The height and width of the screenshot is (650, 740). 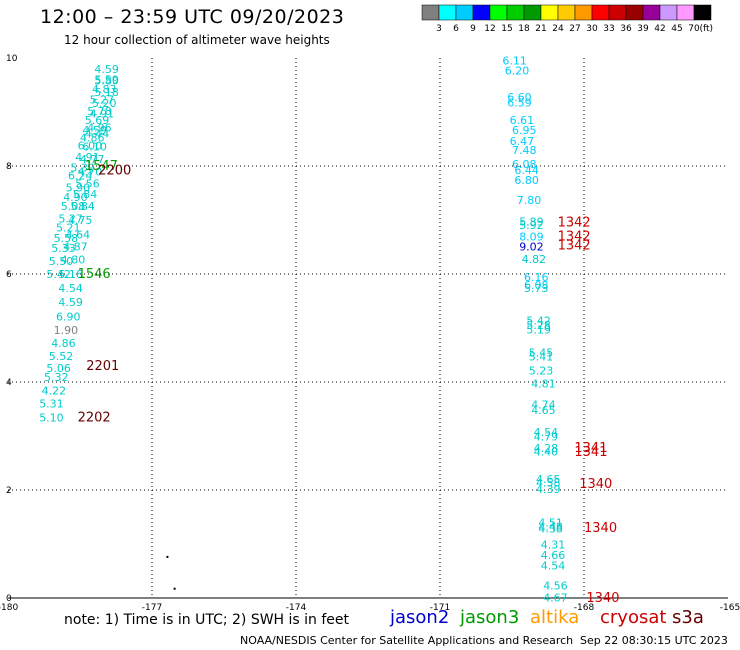 I want to click on swh-value-label: 5.06, so click(x=58, y=368).